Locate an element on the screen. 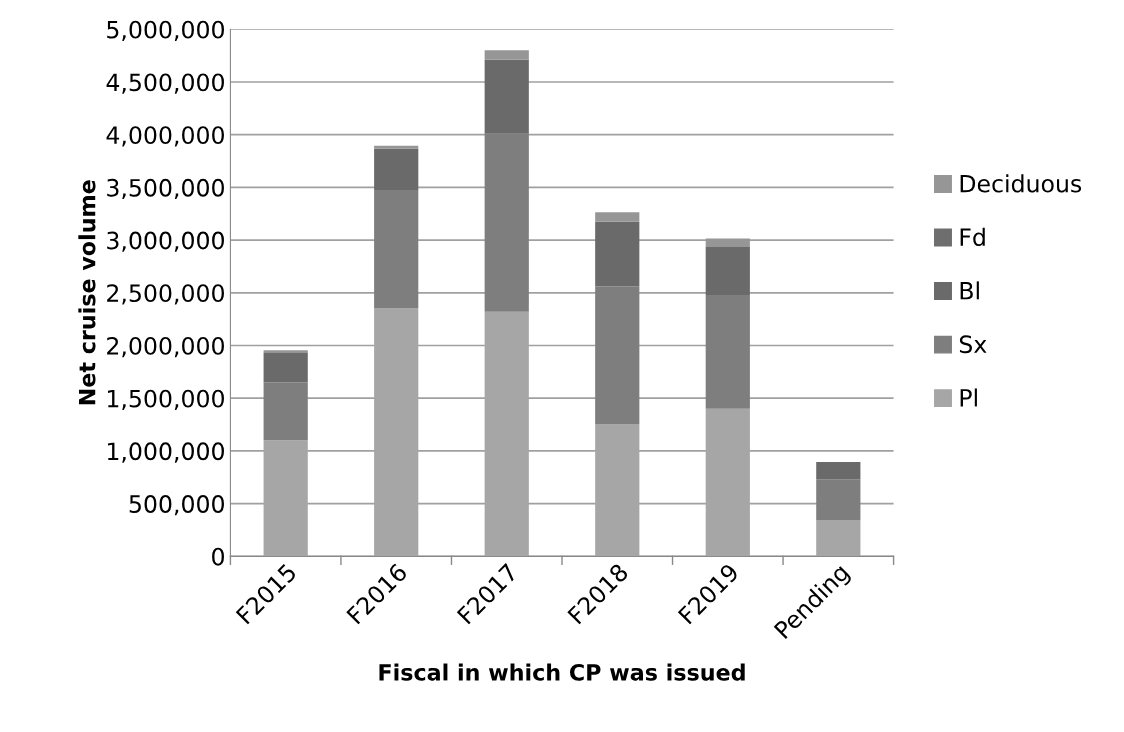 The height and width of the screenshot is (732, 1124). y-tick-label: 0 is located at coordinates (218, 556).